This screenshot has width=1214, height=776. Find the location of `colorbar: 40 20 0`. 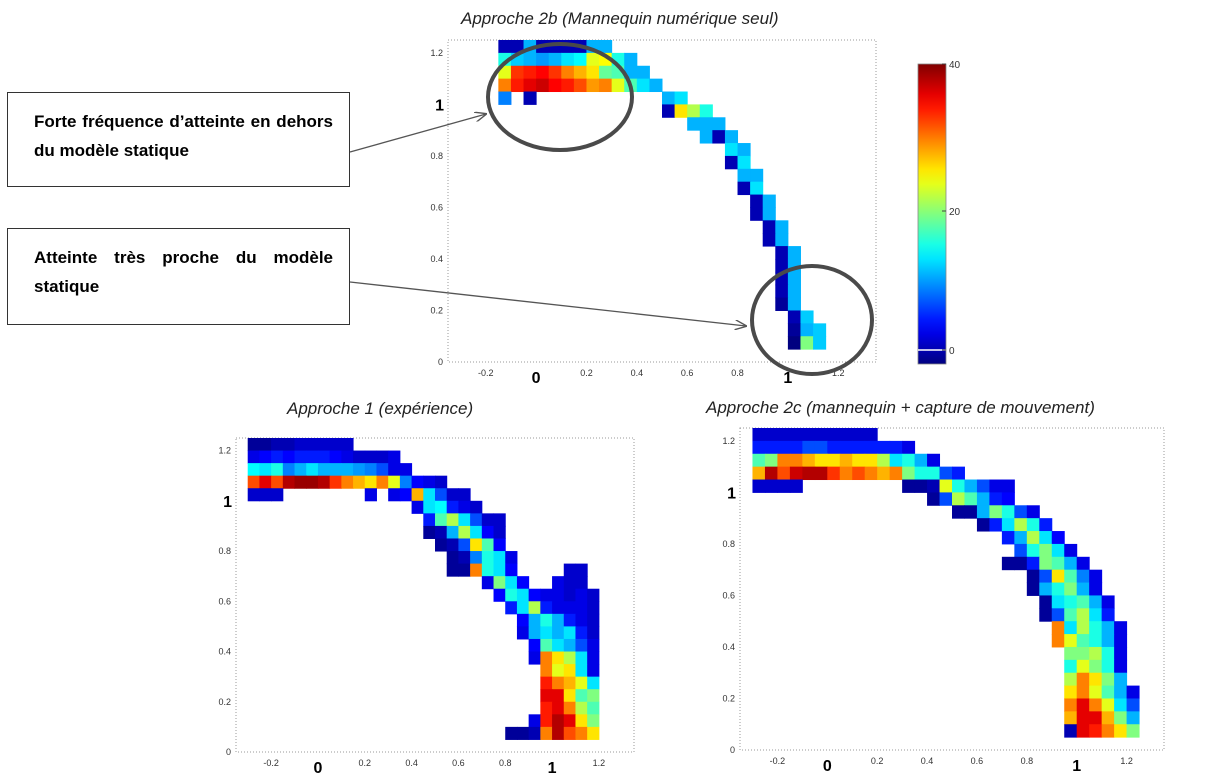

colorbar: 40 20 0 is located at coordinates (939, 212).